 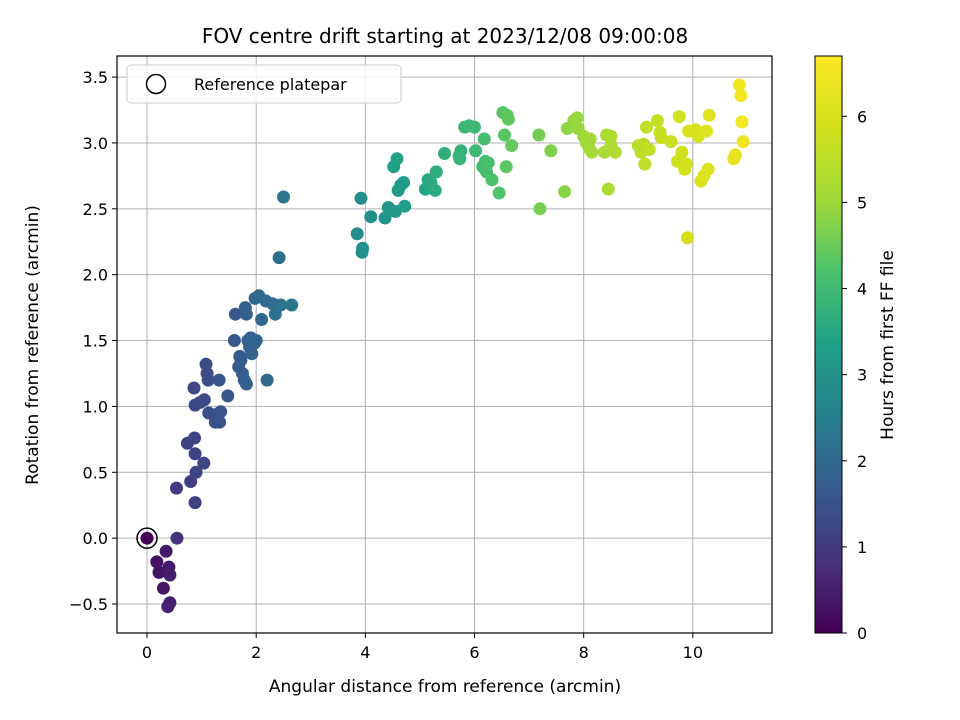 What do you see at coordinates (95, 209) in the screenshot?
I see `y-tick-label: 2.5` at bounding box center [95, 209].